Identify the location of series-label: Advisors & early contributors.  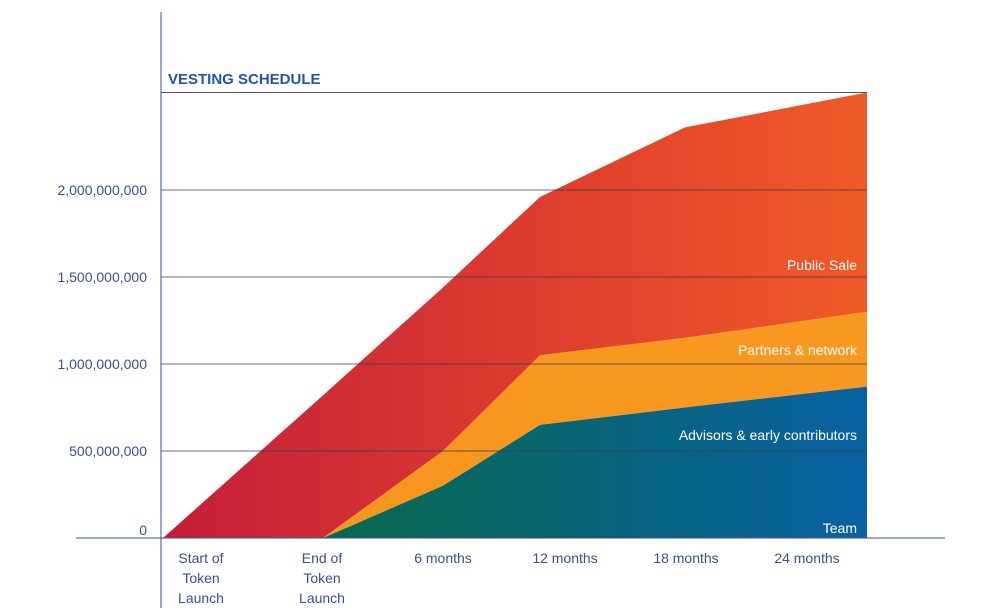
(768, 435).